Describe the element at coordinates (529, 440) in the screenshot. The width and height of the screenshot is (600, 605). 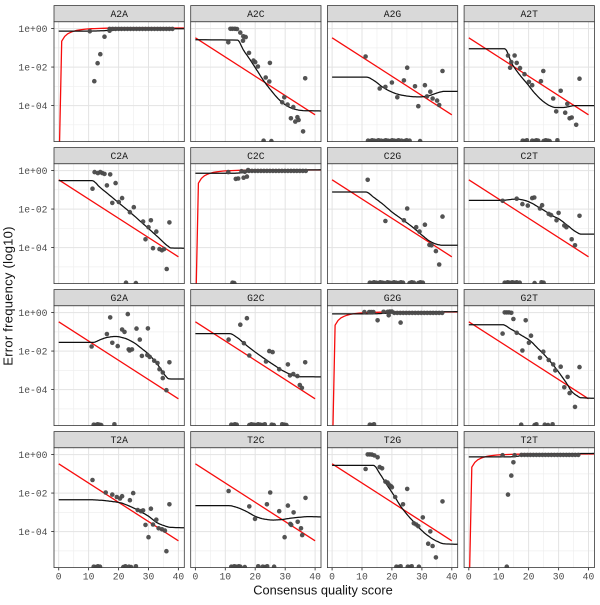
I see `svg-text: T2T` at that location.